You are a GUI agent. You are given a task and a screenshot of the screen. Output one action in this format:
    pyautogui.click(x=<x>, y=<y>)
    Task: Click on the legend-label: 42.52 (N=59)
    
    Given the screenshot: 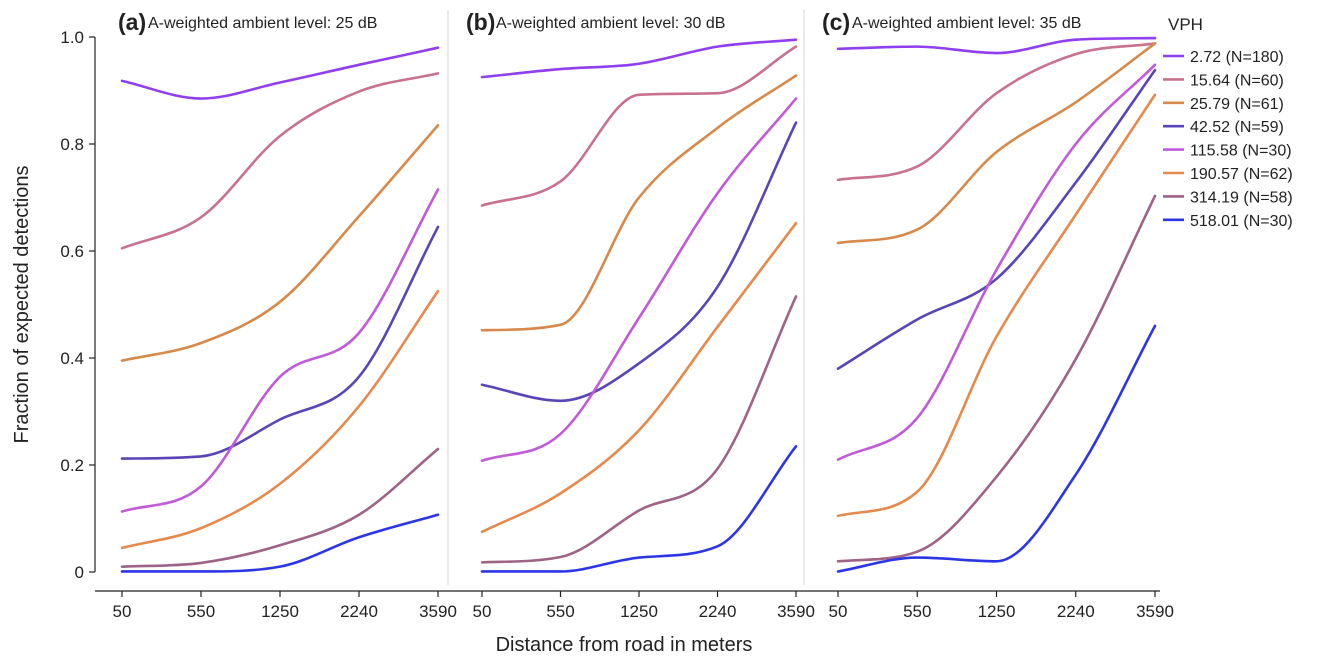 What is the action you would take?
    pyautogui.click(x=1237, y=127)
    